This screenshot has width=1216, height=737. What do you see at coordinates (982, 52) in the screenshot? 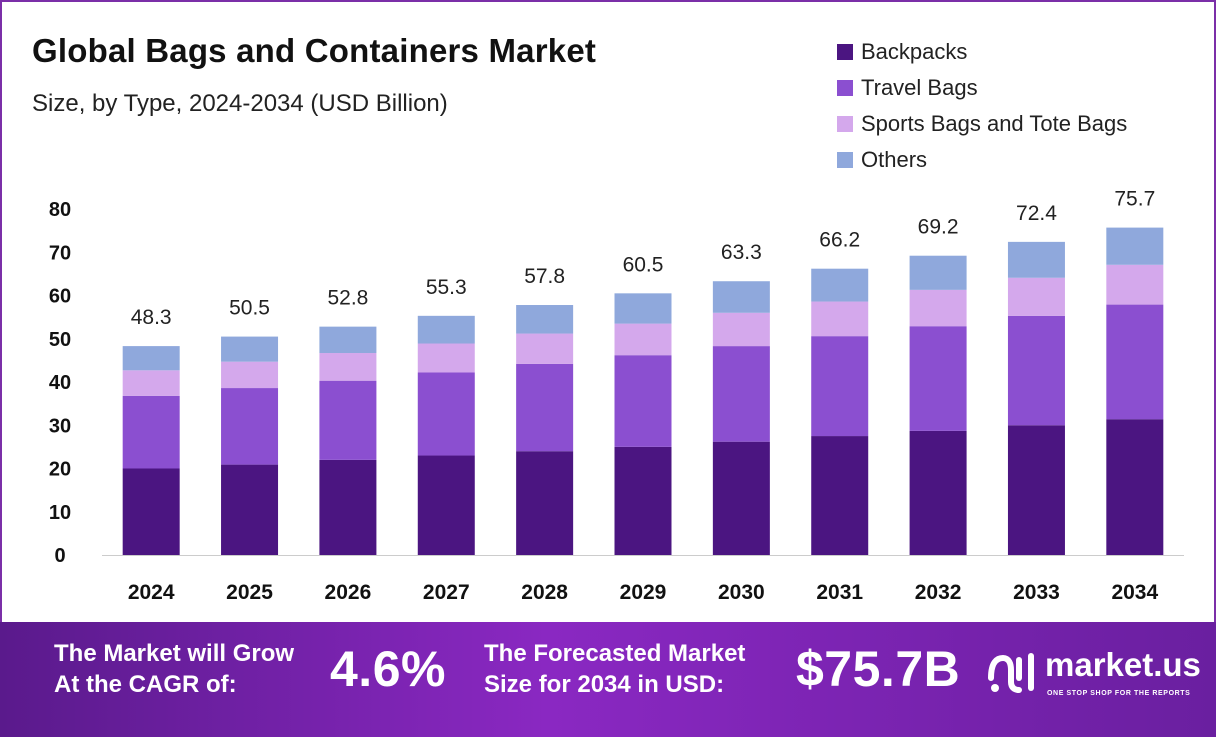
I see `legend-item-backpacks: Backpacks` at bounding box center [982, 52].